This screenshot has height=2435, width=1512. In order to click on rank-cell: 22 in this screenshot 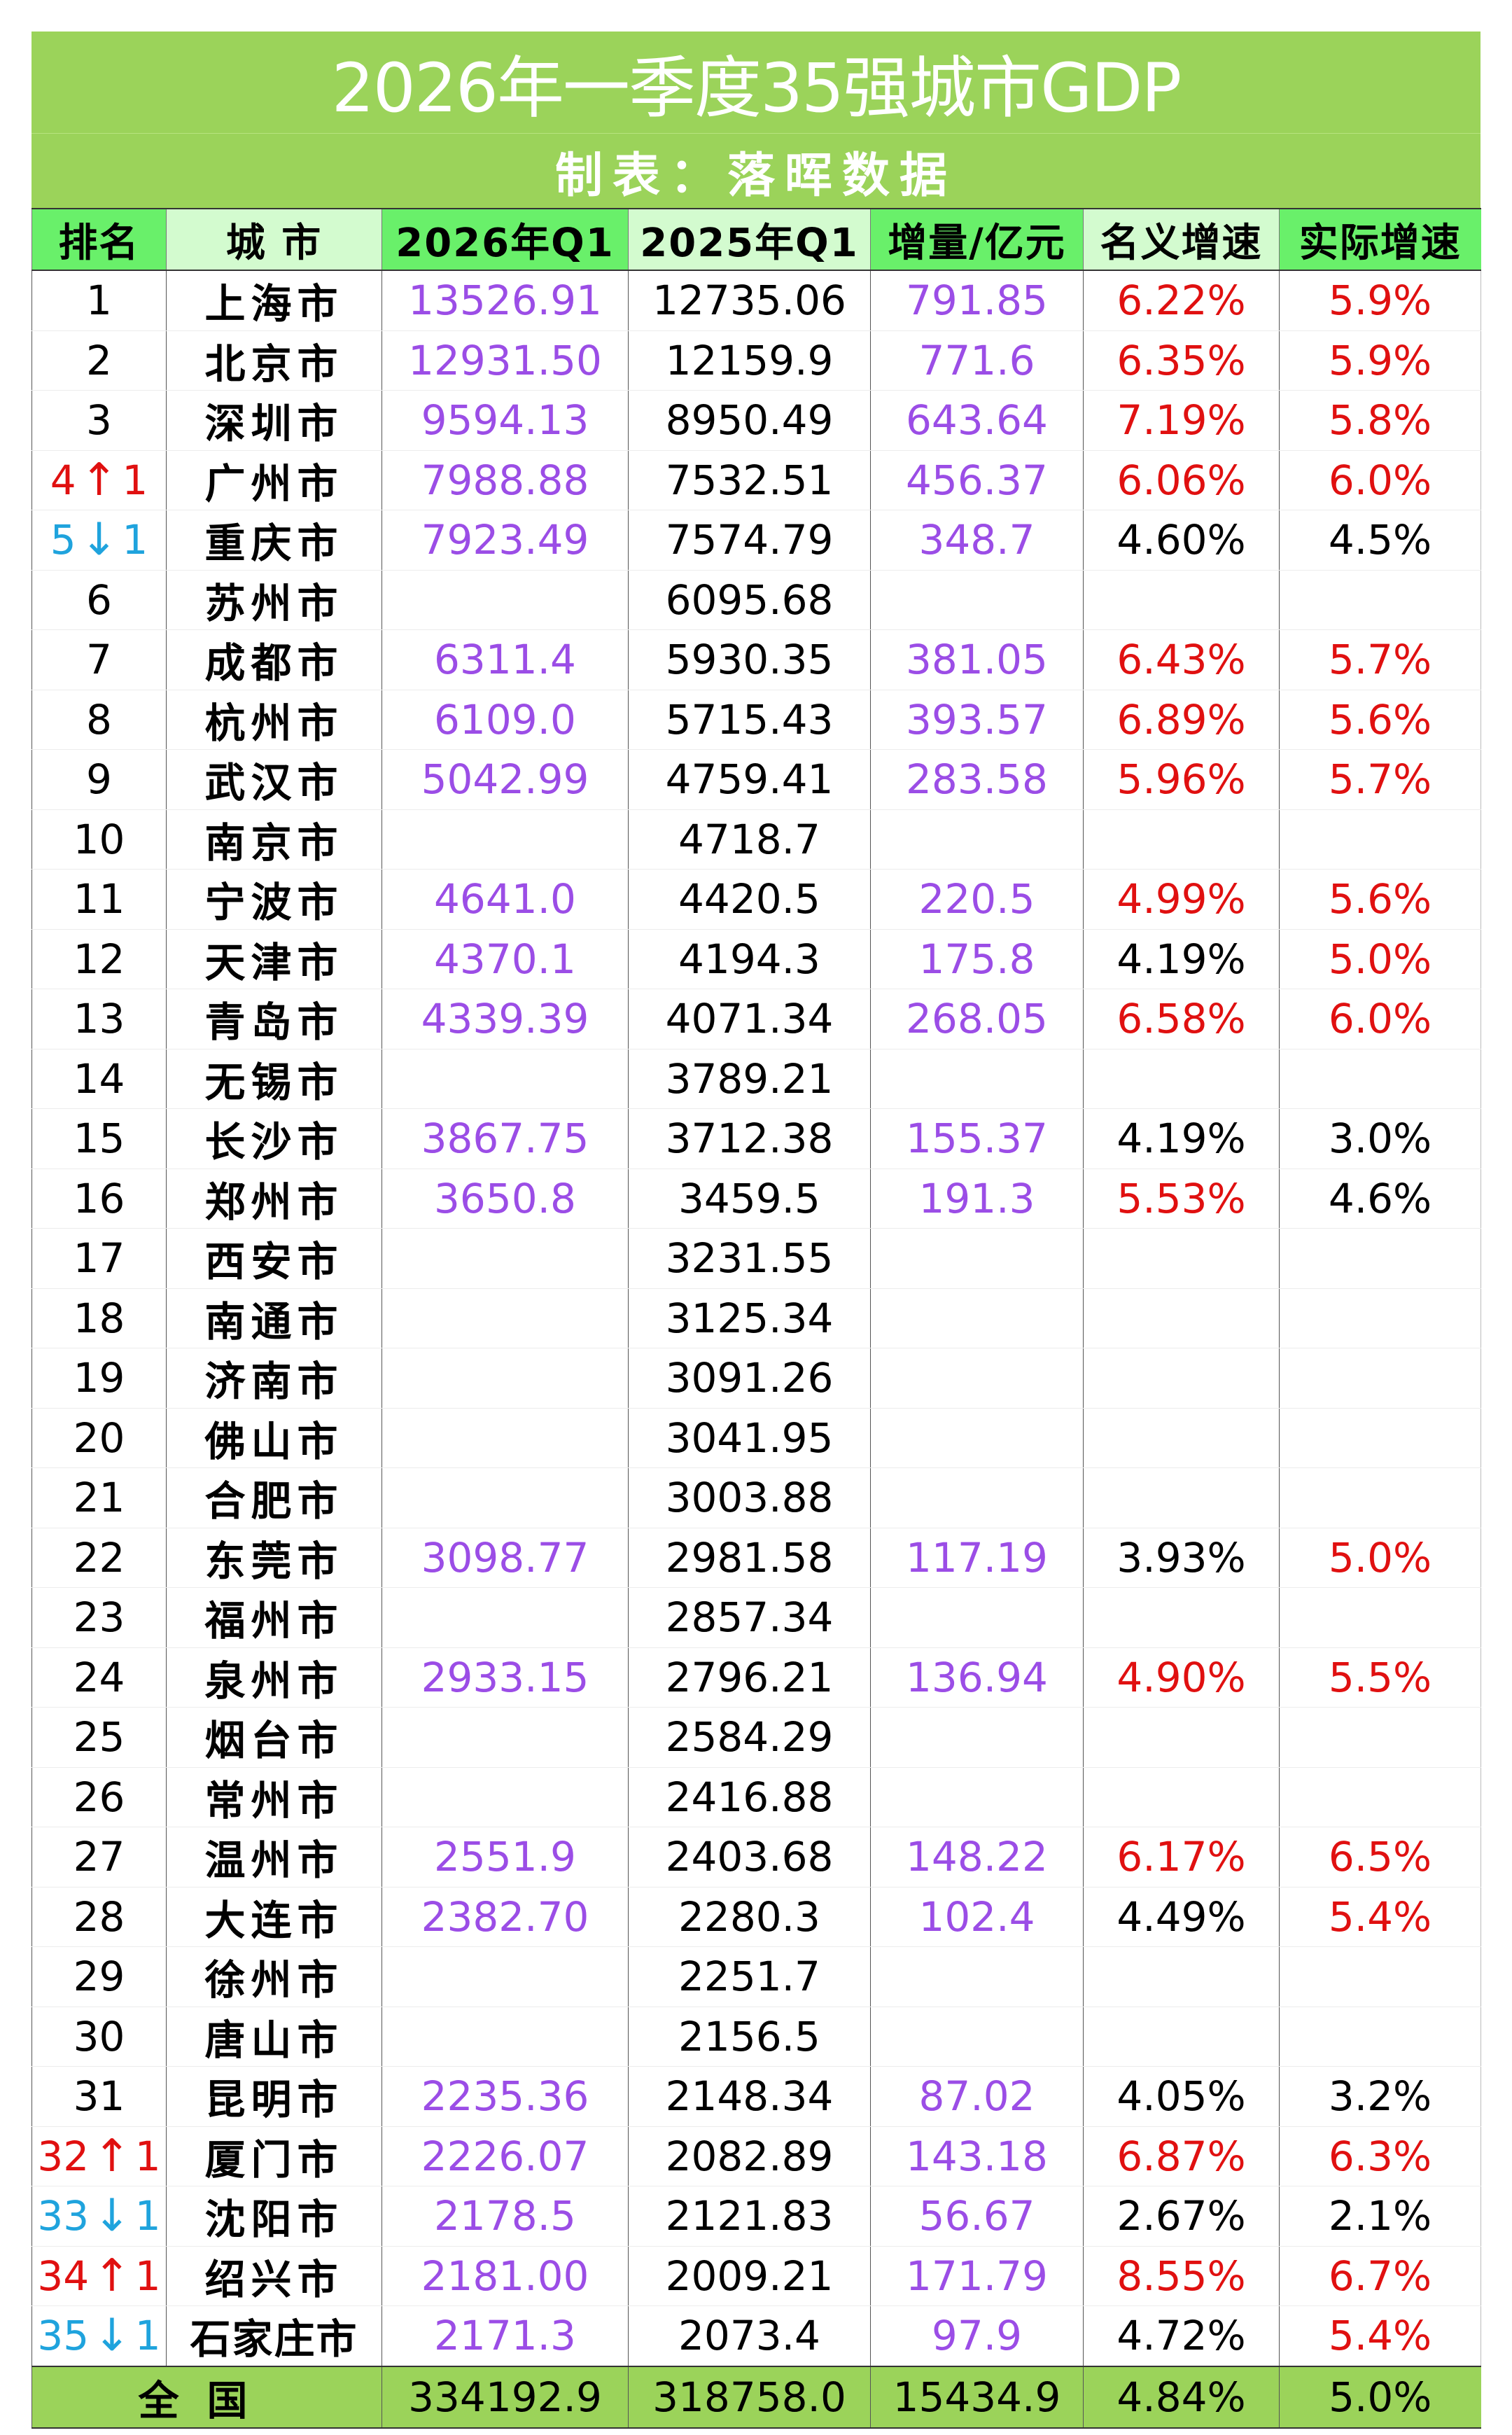, I will do `click(99, 1558)`.